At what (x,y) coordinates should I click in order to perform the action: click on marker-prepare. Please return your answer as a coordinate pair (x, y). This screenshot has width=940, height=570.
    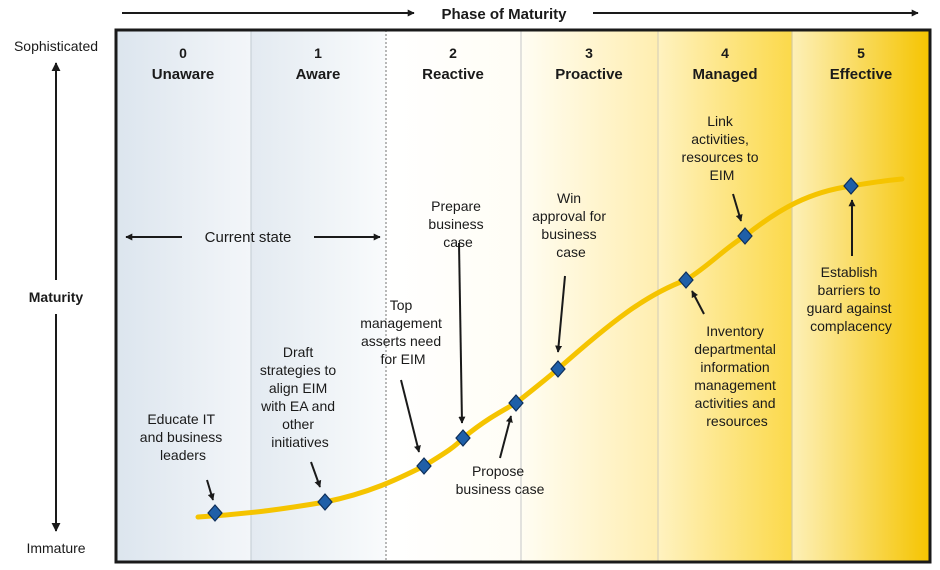
    Looking at the image, I should click on (463, 438).